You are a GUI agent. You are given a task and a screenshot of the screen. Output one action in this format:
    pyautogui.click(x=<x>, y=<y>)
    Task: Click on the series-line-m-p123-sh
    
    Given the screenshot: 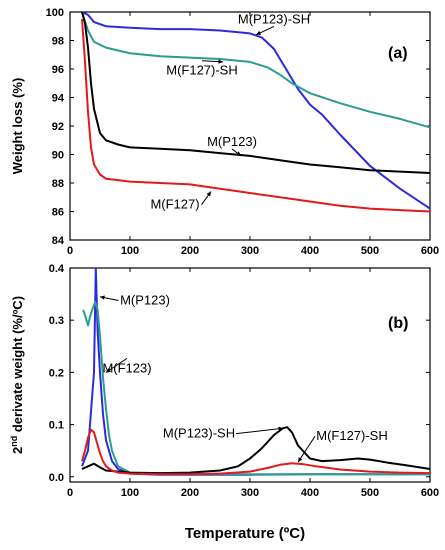 What is the action you would take?
    pyautogui.click(x=256, y=450)
    